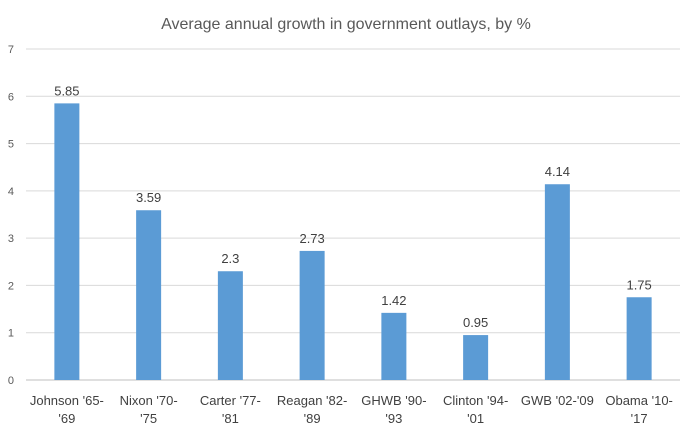  What do you see at coordinates (148, 197) in the screenshot?
I see `data-label: 3.59` at bounding box center [148, 197].